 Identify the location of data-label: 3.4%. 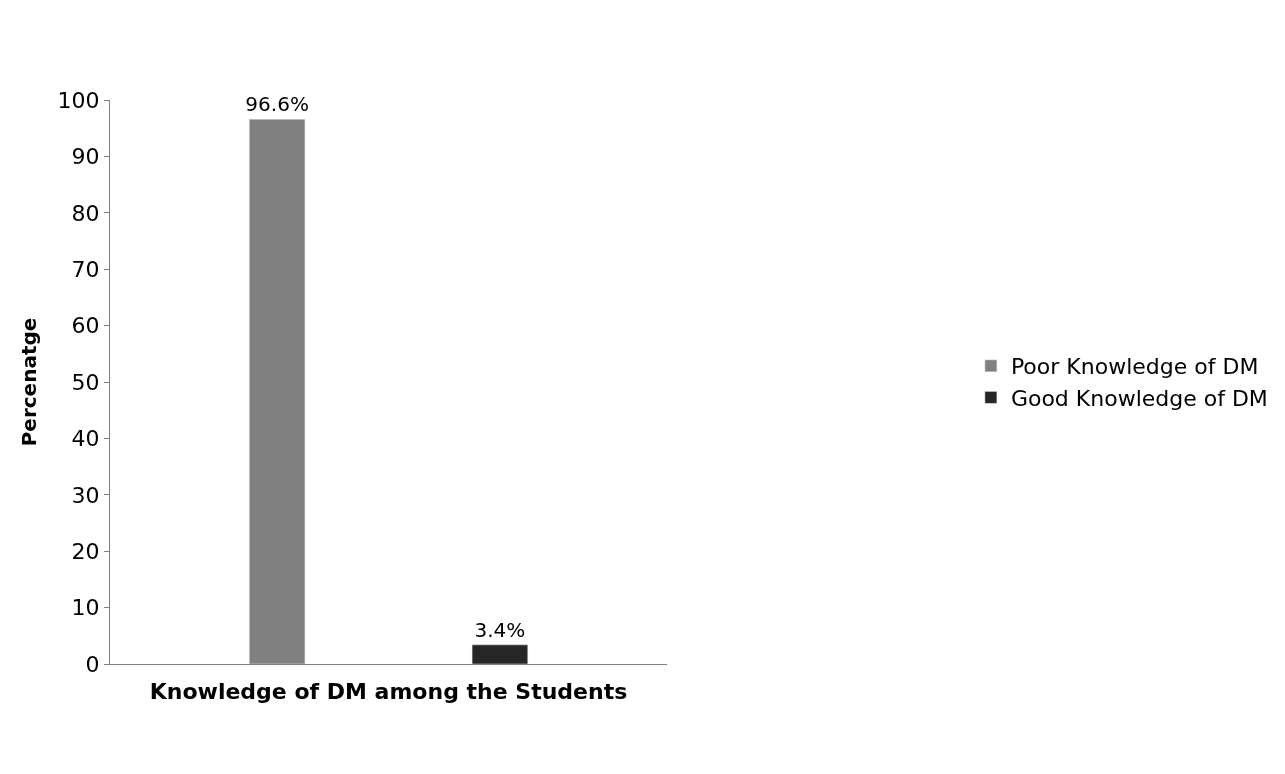
(500, 629).